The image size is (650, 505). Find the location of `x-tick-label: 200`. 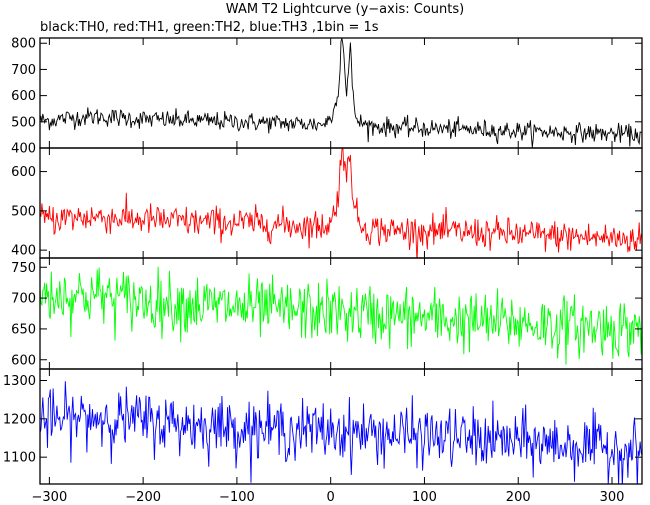

x-tick-label: 200 is located at coordinates (518, 497).